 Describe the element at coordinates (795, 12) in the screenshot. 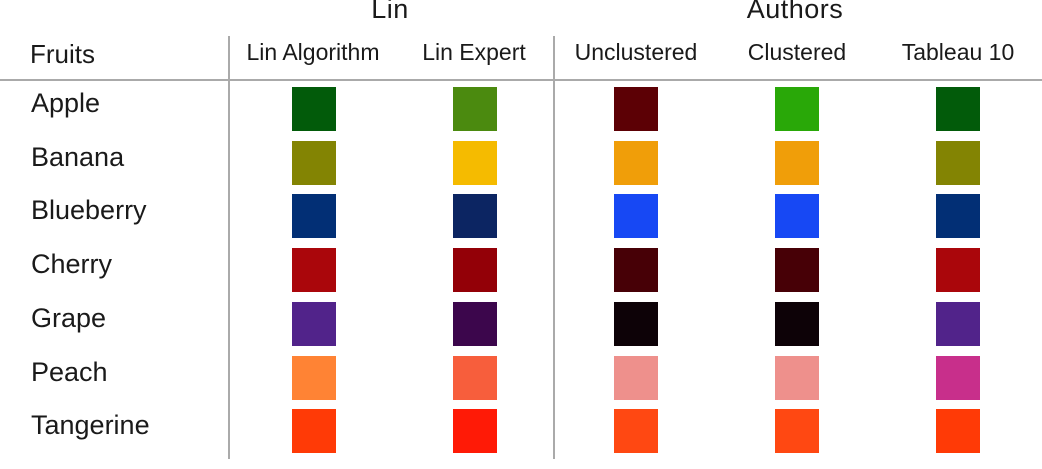

I see `group-title-authors: Authors` at that location.